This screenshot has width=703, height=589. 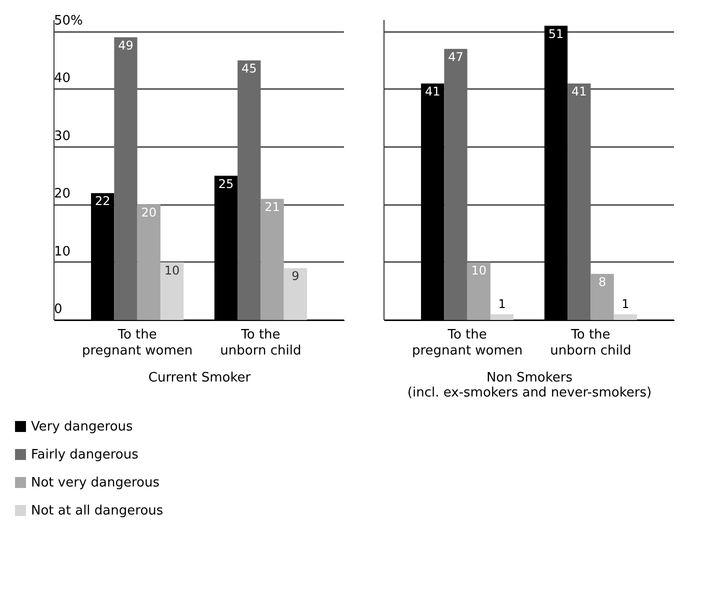 What do you see at coordinates (95, 483) in the screenshot?
I see `legend-label: Not very dangerous` at bounding box center [95, 483].